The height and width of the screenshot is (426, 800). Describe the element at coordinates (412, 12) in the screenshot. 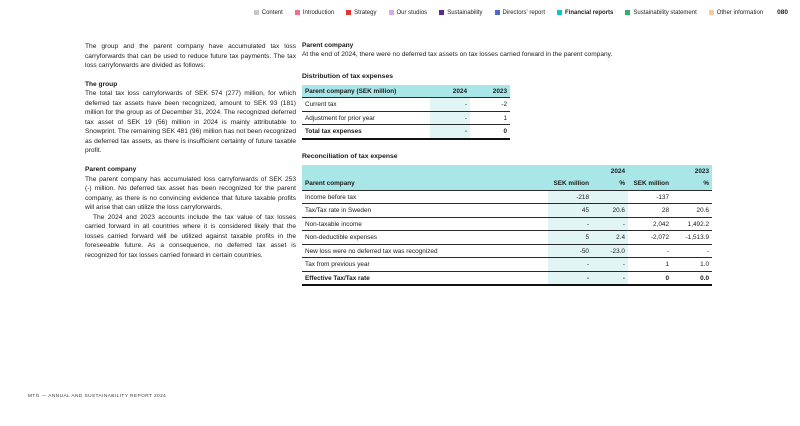

I see `nav-item-label: Our studios` at that location.